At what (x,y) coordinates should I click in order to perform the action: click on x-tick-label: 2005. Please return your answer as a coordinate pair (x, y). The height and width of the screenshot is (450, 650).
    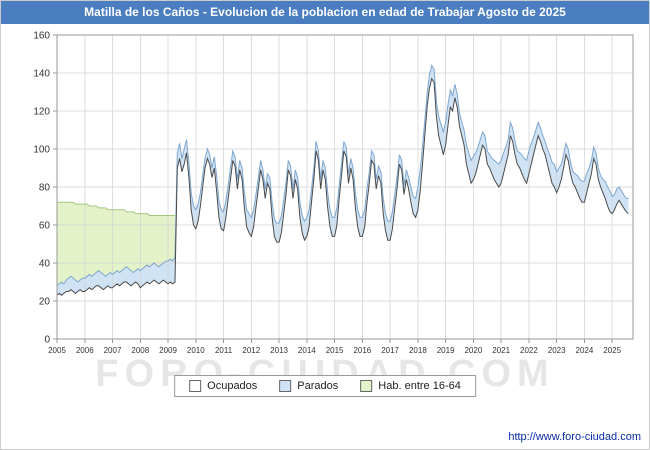
    Looking at the image, I should click on (57, 350).